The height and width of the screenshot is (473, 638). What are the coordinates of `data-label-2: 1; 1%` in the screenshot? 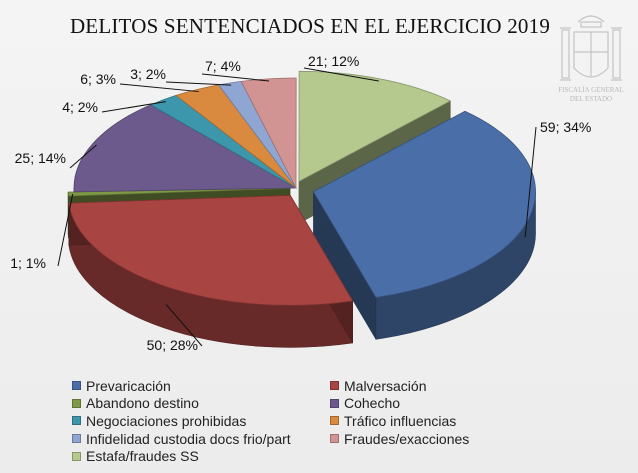 It's located at (28, 263).